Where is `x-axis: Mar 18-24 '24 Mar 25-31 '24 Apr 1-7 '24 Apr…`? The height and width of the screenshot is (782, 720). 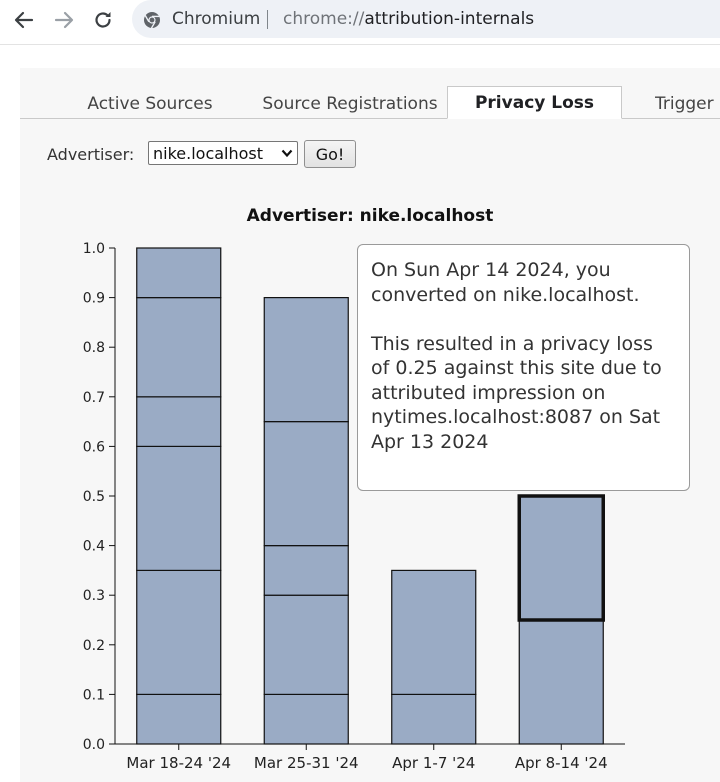 x-axis: Mar 18-24 '24 Mar 25-31 '24 Apr 1-7 '24 Apr… is located at coordinates (370, 757).